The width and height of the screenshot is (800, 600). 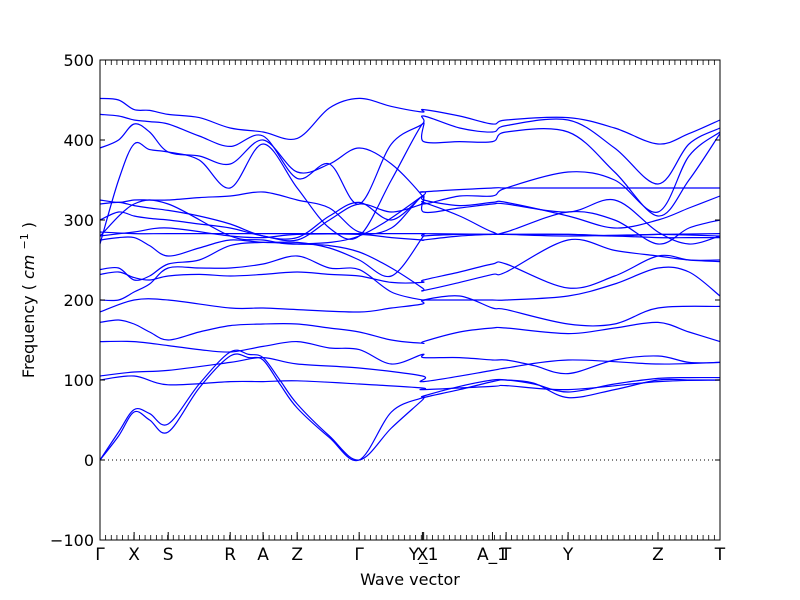 I want to click on x-tick-label: Y, so click(x=568, y=555).